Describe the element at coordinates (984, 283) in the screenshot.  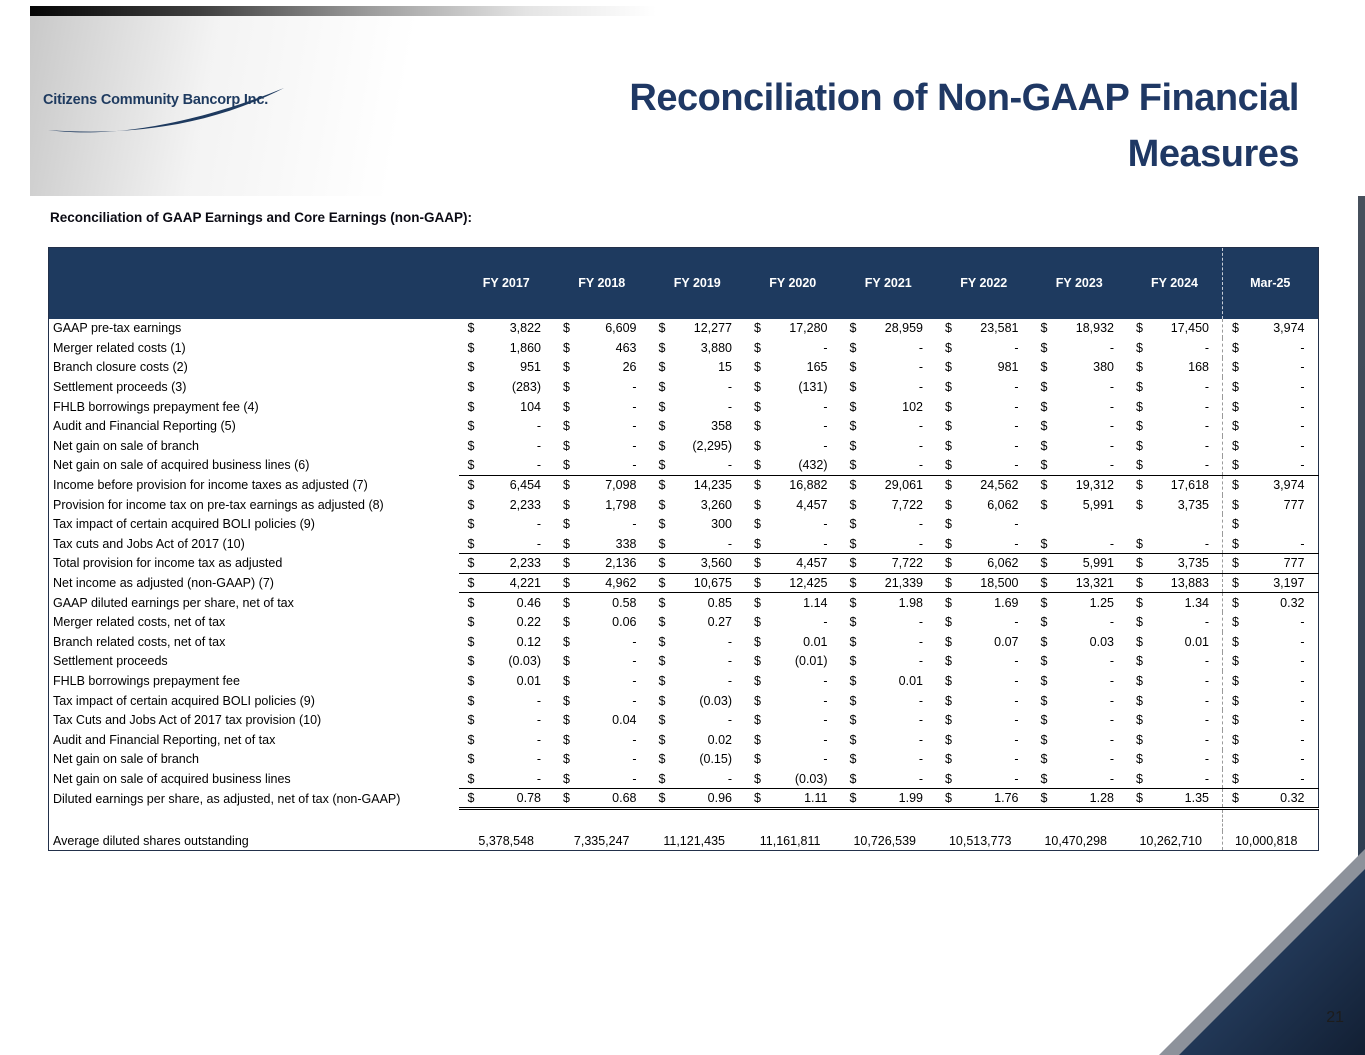
I see `column-header: FY 2022` at that location.